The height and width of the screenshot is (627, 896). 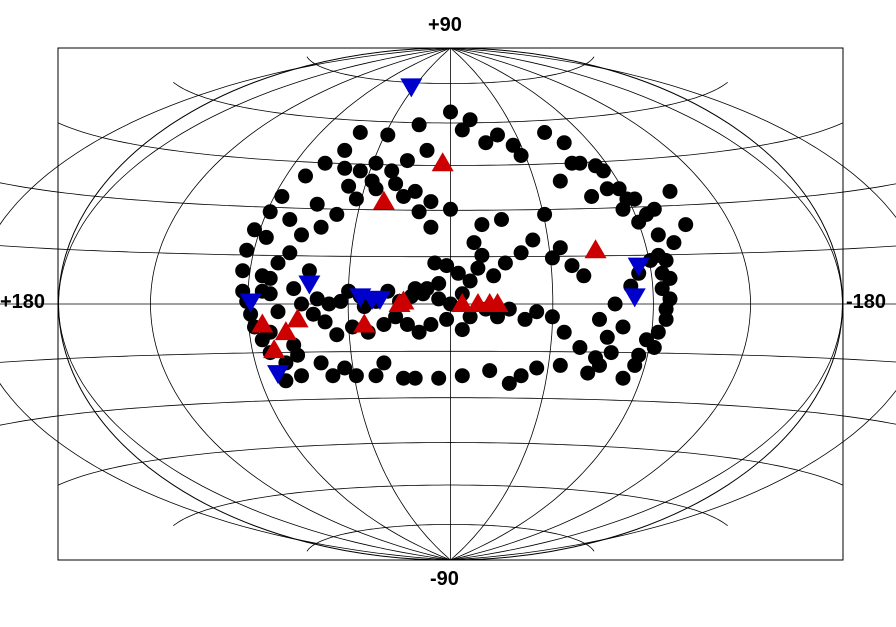 I want to click on axis-label-top: +90, so click(x=445, y=25).